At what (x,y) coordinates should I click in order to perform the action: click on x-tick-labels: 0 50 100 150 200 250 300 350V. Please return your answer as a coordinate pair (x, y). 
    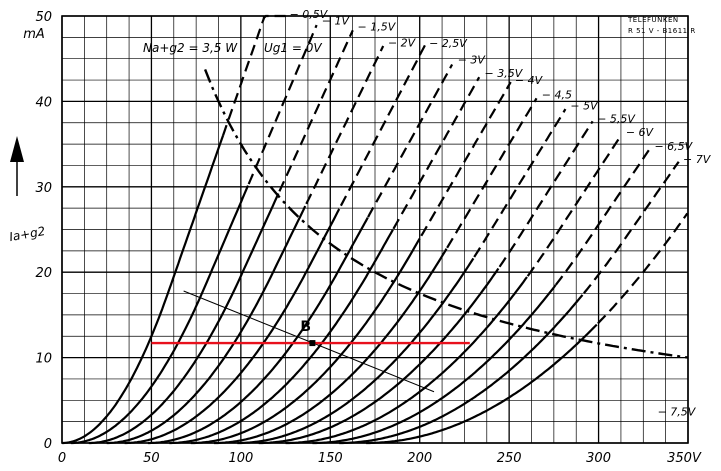
    Looking at the image, I should click on (380, 458).